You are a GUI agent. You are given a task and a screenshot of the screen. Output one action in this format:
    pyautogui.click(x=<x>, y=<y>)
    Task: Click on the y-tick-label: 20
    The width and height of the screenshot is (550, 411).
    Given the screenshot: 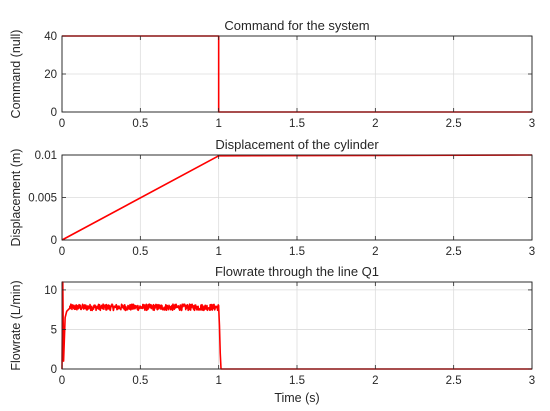 What is the action you would take?
    pyautogui.click(x=50, y=75)
    